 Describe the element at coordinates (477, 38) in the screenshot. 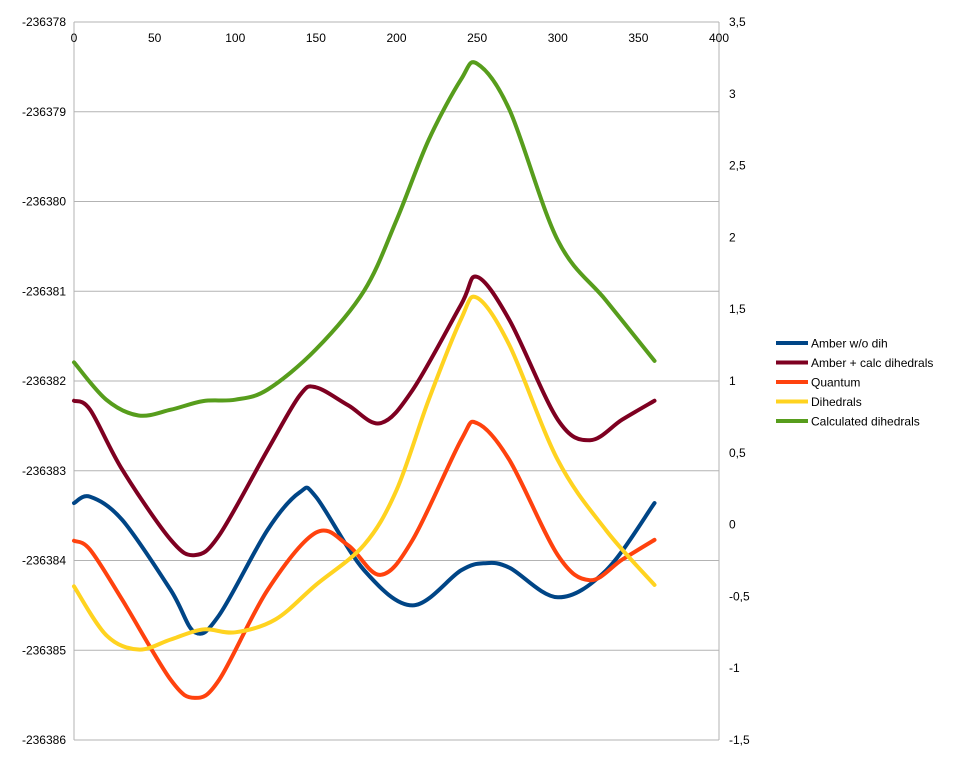

I see `x-tick-label: 250` at that location.